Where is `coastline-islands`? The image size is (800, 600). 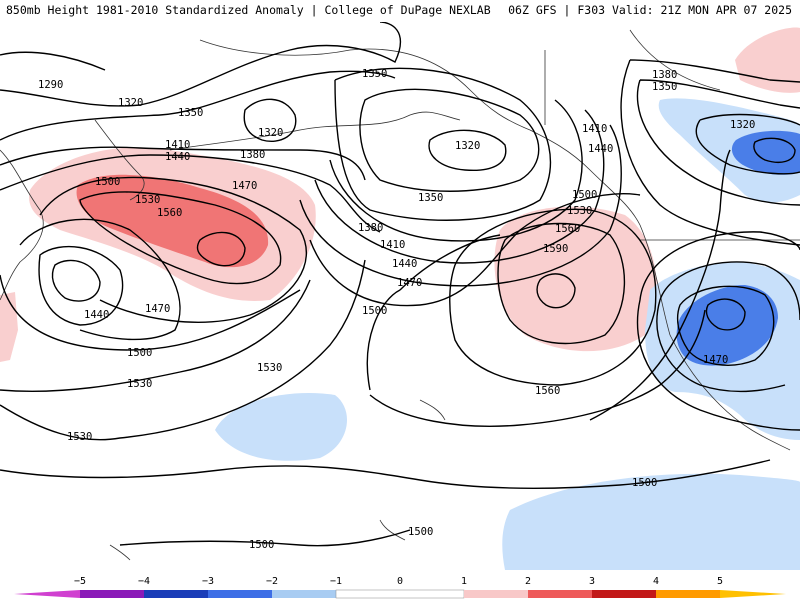 coastline-islands is located at coordinates (277, 480).